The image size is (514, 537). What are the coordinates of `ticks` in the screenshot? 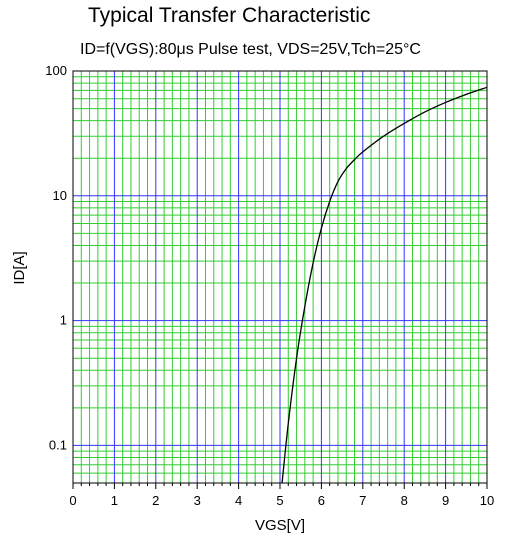 It's located at (280, 486).